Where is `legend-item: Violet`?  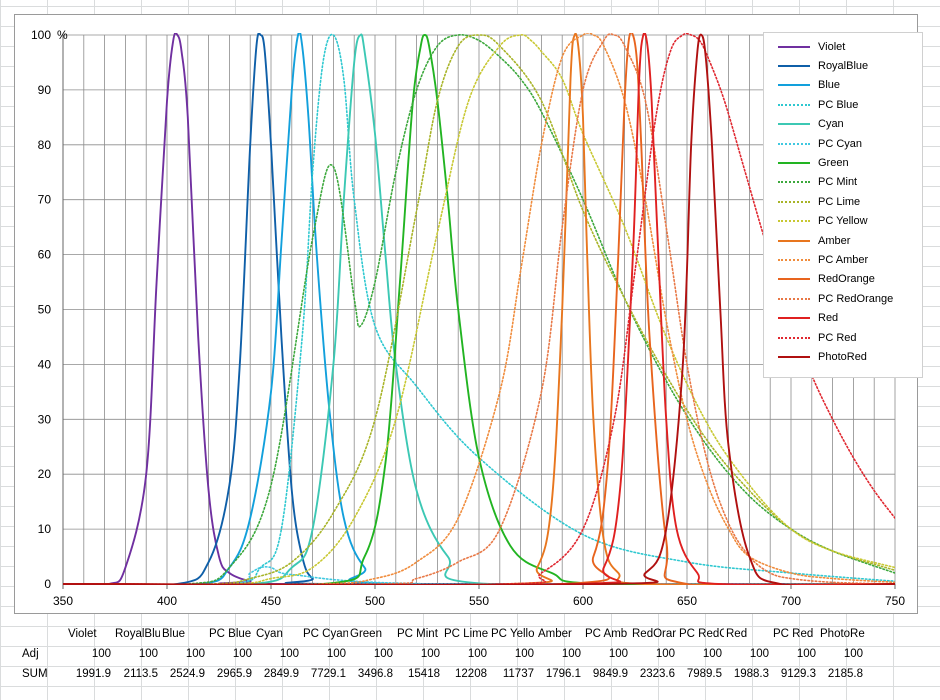
legend-item: Violet is located at coordinates (843, 46).